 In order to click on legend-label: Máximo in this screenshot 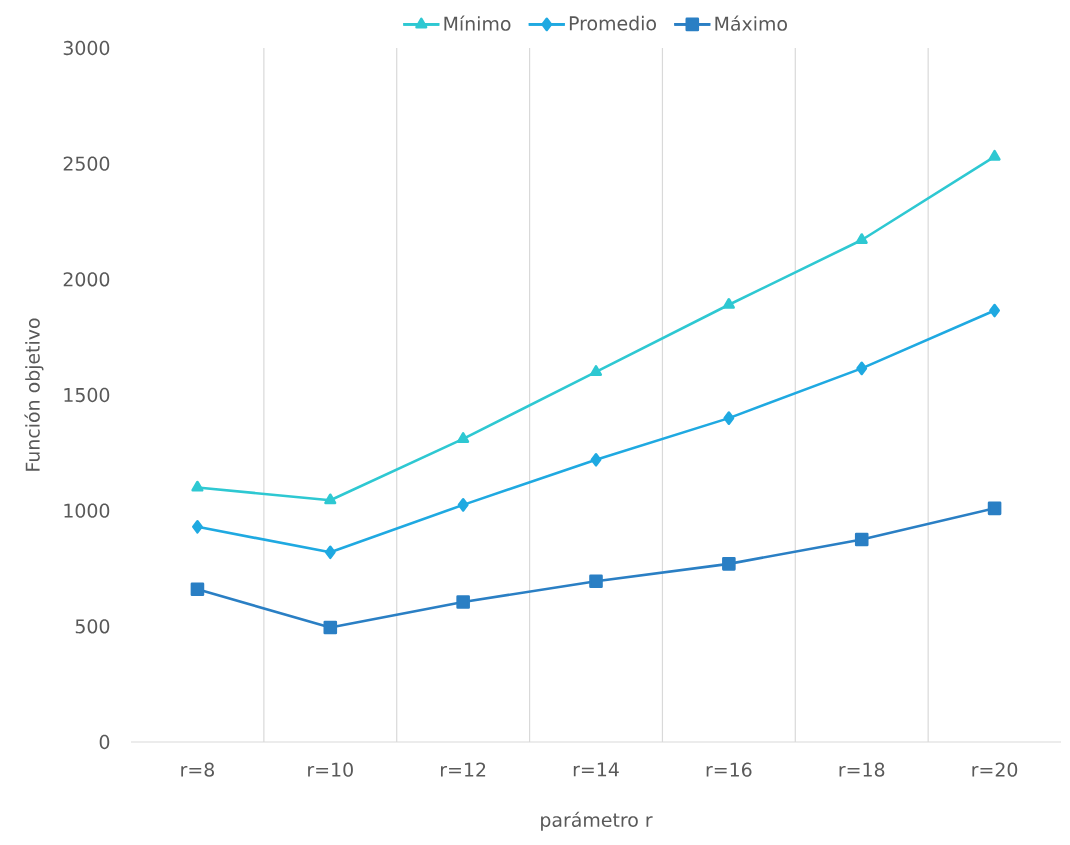, I will do `click(751, 23)`.